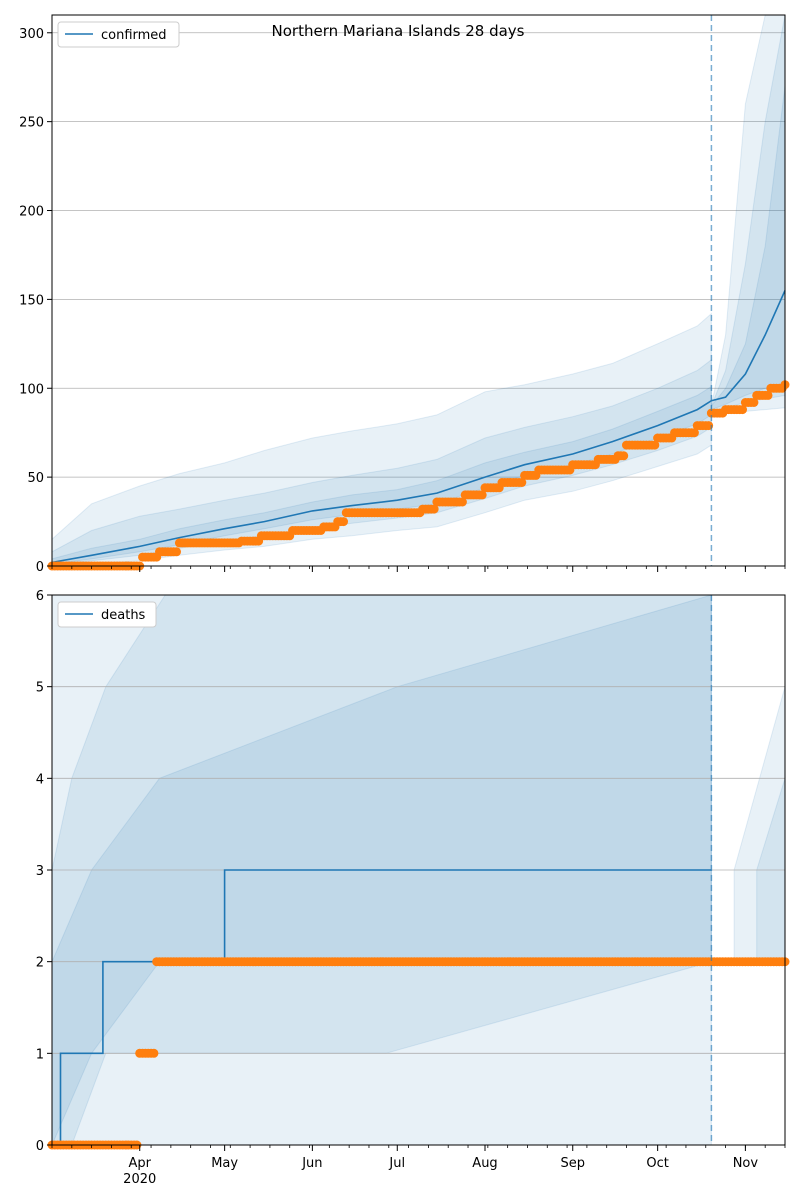  Describe the element at coordinates (31, 123) in the screenshot. I see `y-tick-label: 250` at that location.